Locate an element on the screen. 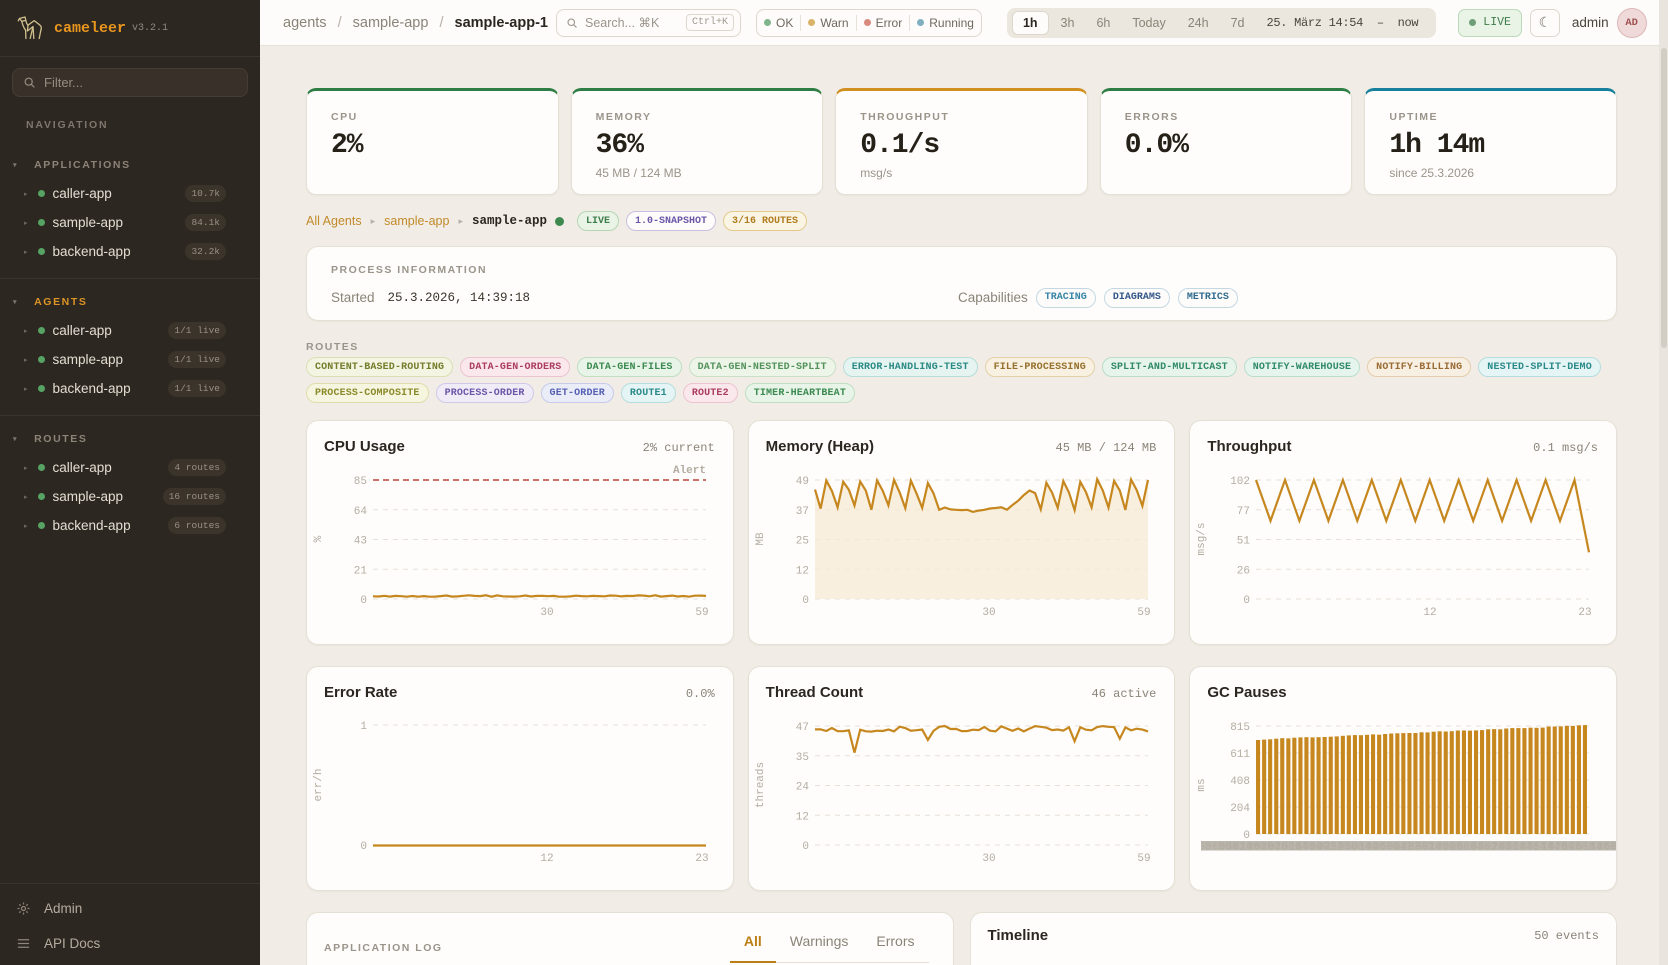 This screenshot has width=1668, height=965. svg-text: 64 is located at coordinates (361, 512).